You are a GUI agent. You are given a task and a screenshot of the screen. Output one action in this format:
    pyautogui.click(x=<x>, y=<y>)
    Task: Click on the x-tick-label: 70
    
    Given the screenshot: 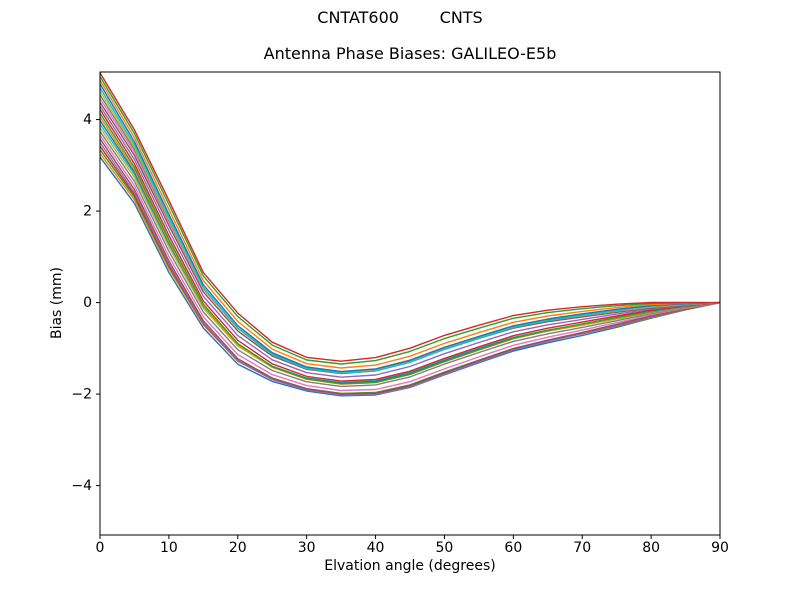 What is the action you would take?
    pyautogui.click(x=582, y=548)
    